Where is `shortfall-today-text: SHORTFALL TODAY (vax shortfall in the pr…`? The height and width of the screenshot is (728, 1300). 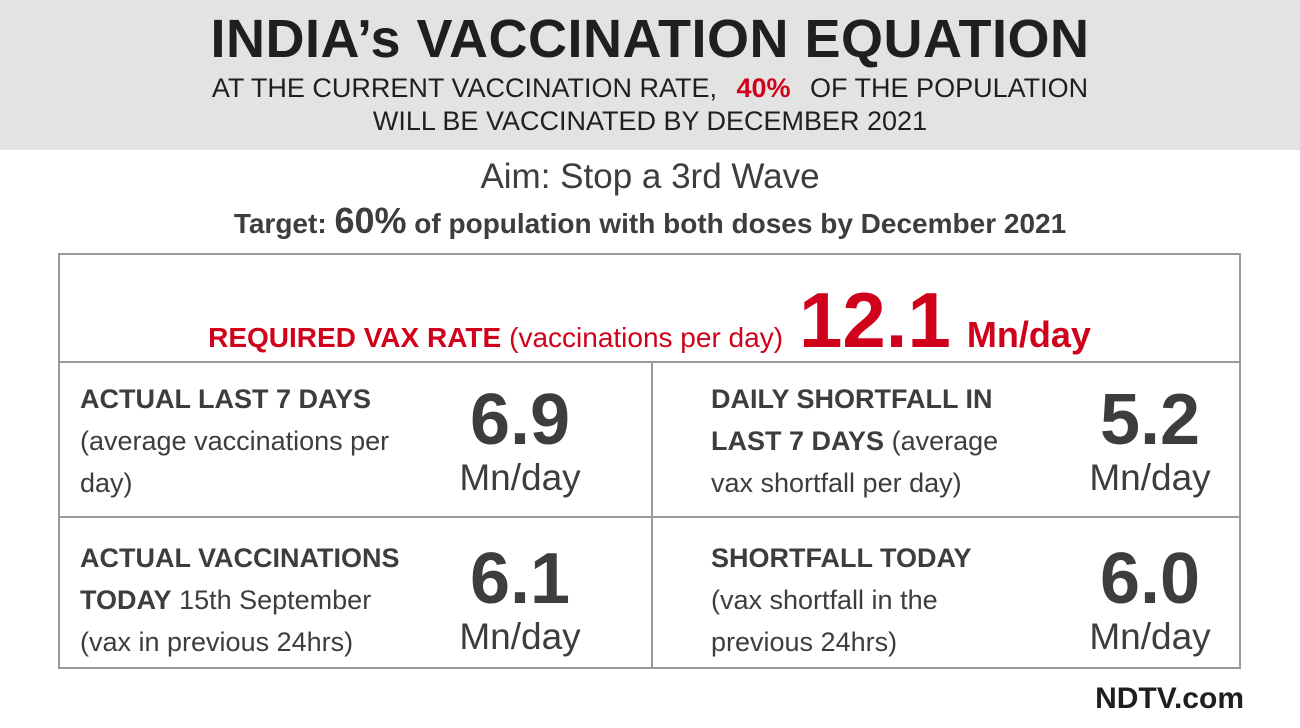
shortfall-today-text: SHORTFALL TODAY (vax shortfall in the pr… is located at coordinates (881, 600).